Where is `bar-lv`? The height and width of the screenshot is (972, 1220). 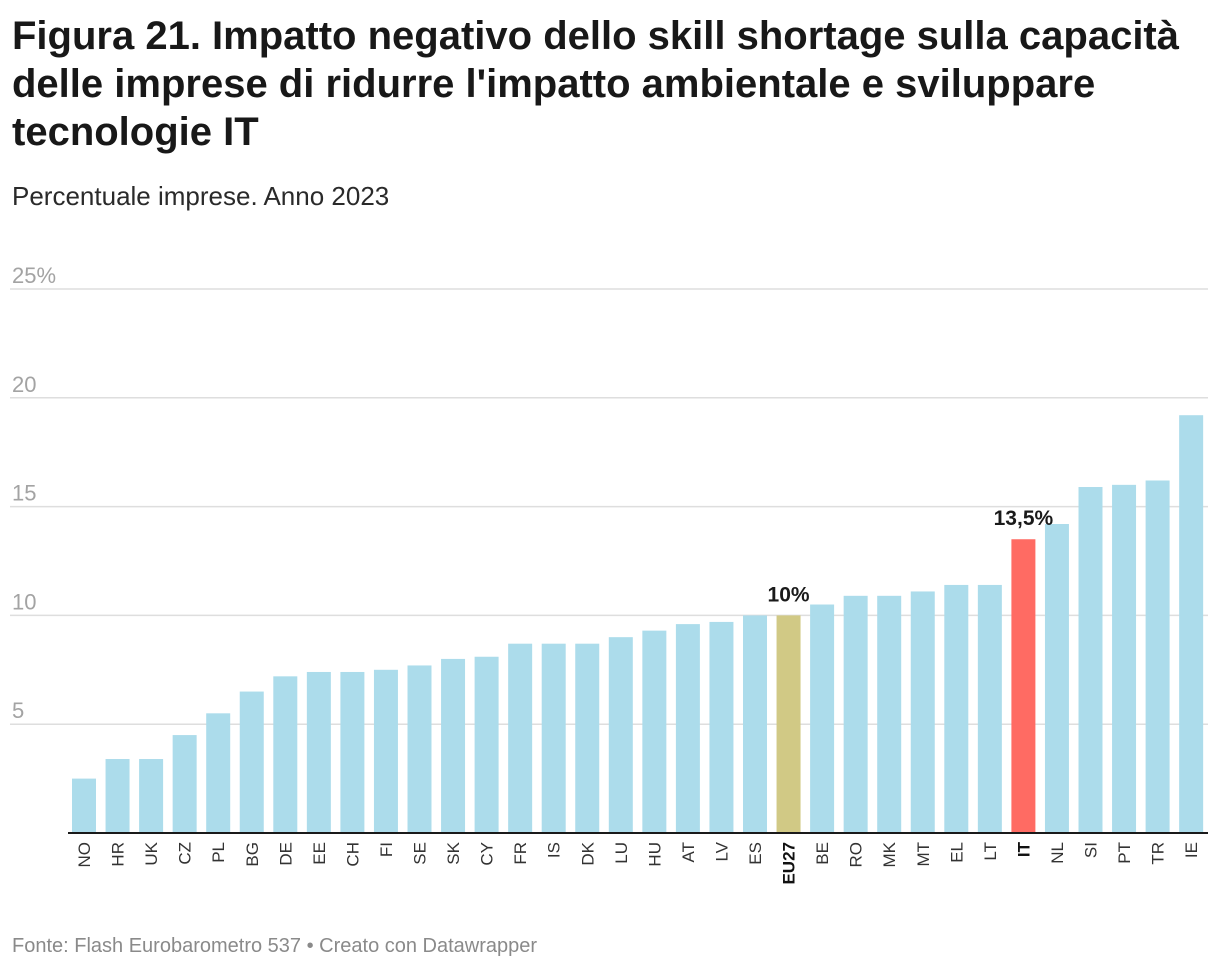 bar-lv is located at coordinates (721, 727).